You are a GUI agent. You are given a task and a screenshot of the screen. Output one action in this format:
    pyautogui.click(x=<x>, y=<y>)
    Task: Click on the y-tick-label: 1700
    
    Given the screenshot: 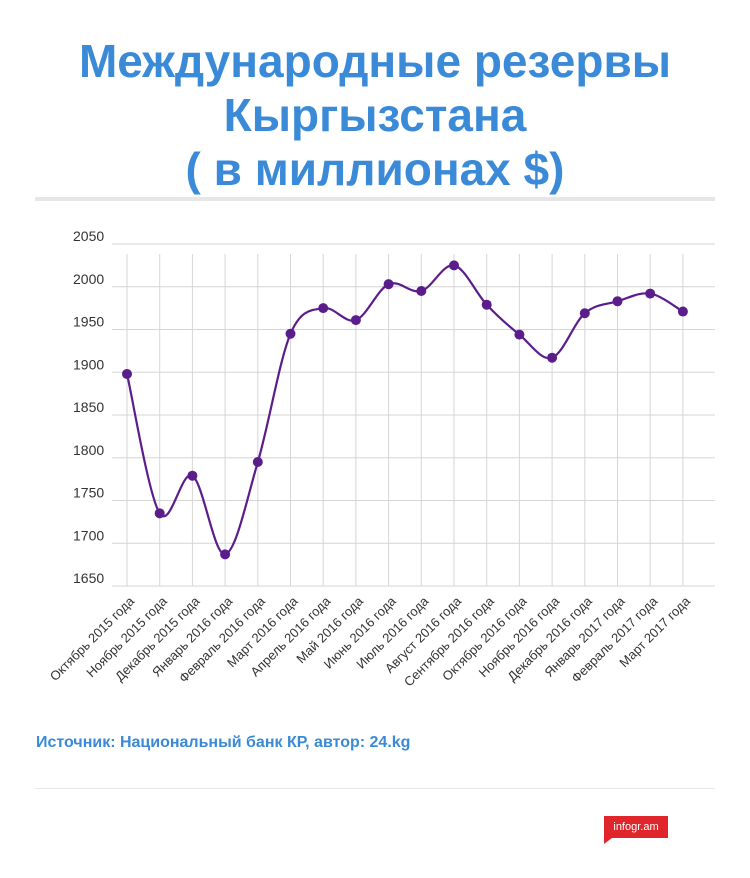 What is the action you would take?
    pyautogui.click(x=88, y=535)
    